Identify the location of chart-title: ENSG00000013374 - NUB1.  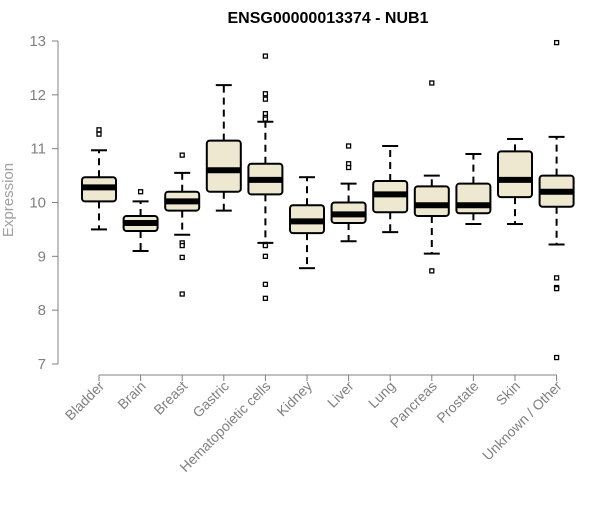
(327, 18).